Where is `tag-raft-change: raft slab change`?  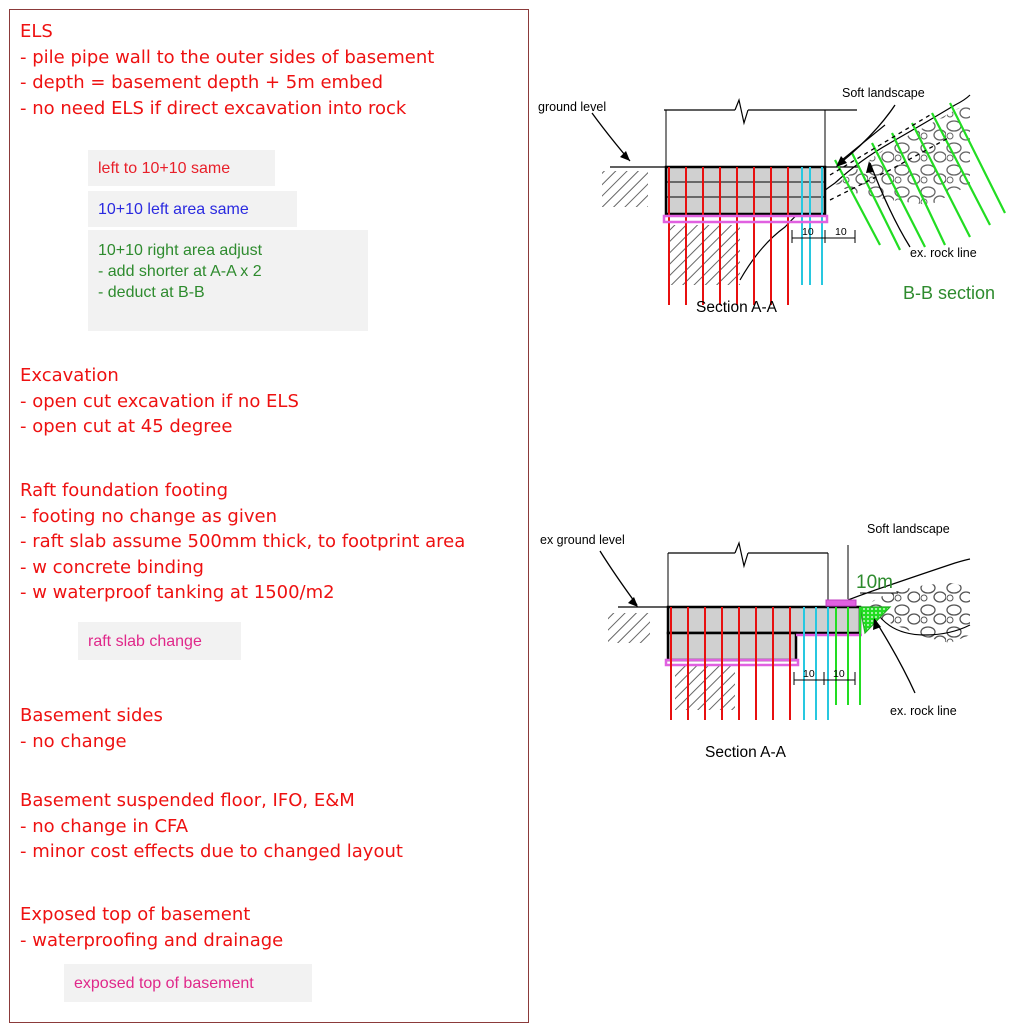 tag-raft-change: raft slab change is located at coordinates (159, 641).